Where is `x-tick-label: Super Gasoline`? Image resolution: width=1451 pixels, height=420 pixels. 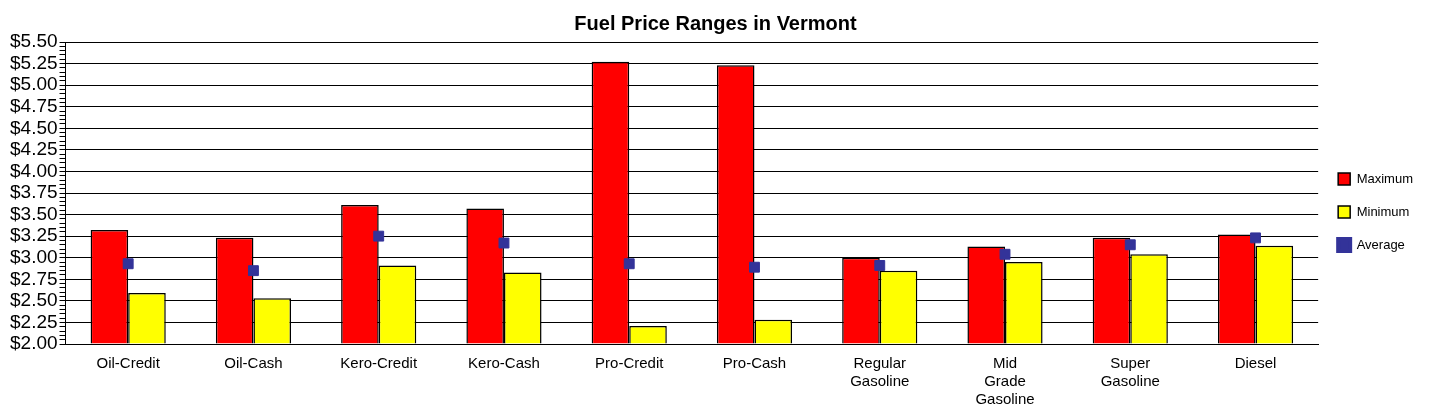
x-tick-label: Super Gasoline is located at coordinates (1130, 372).